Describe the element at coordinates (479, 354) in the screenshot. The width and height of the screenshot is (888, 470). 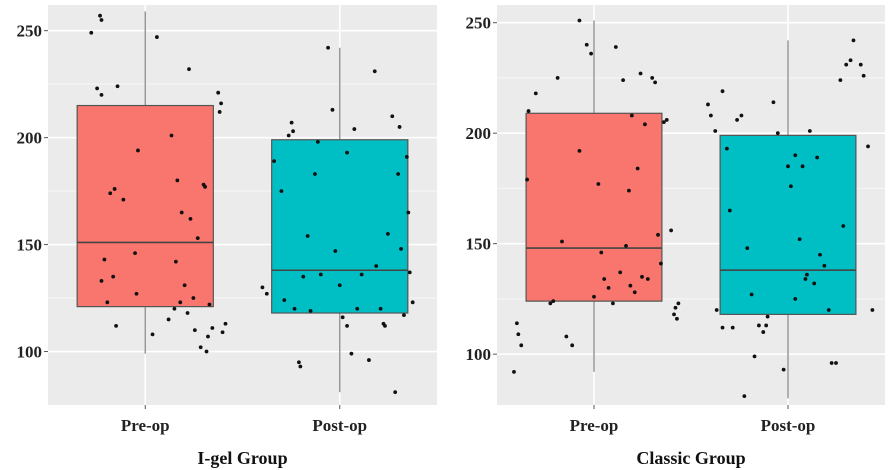
I see `y-tick-label: 100` at that location.